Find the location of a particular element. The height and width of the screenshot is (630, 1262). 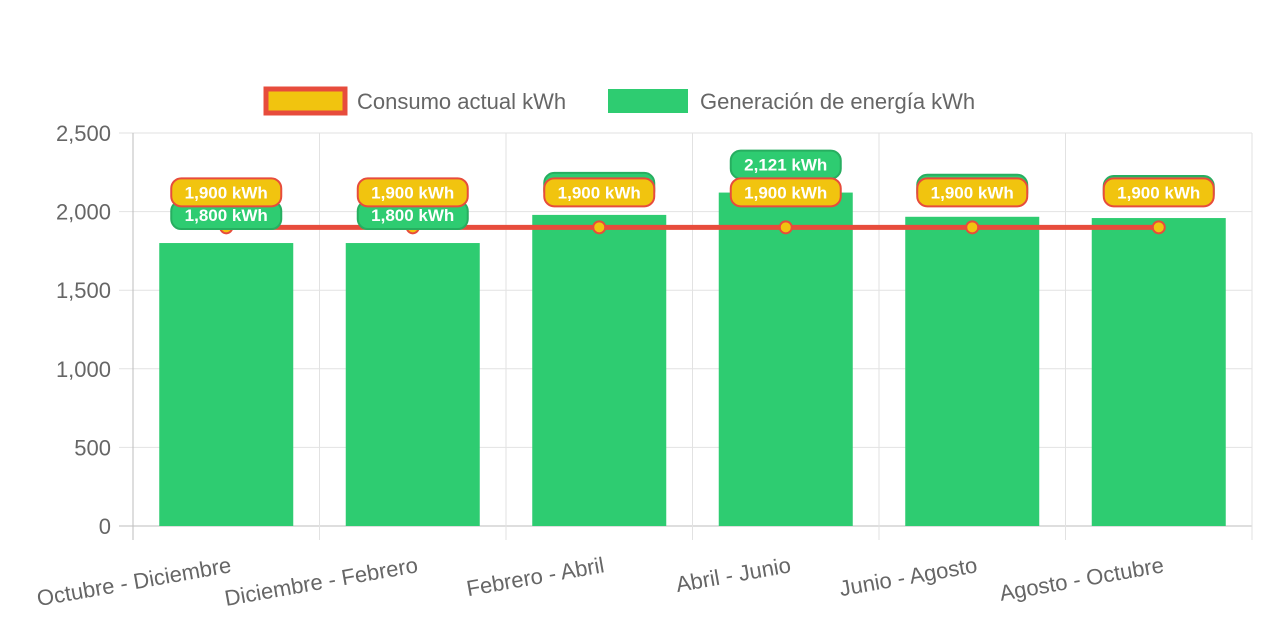

x-tick-label: Octubre - Diciembre is located at coordinates (134, 581).